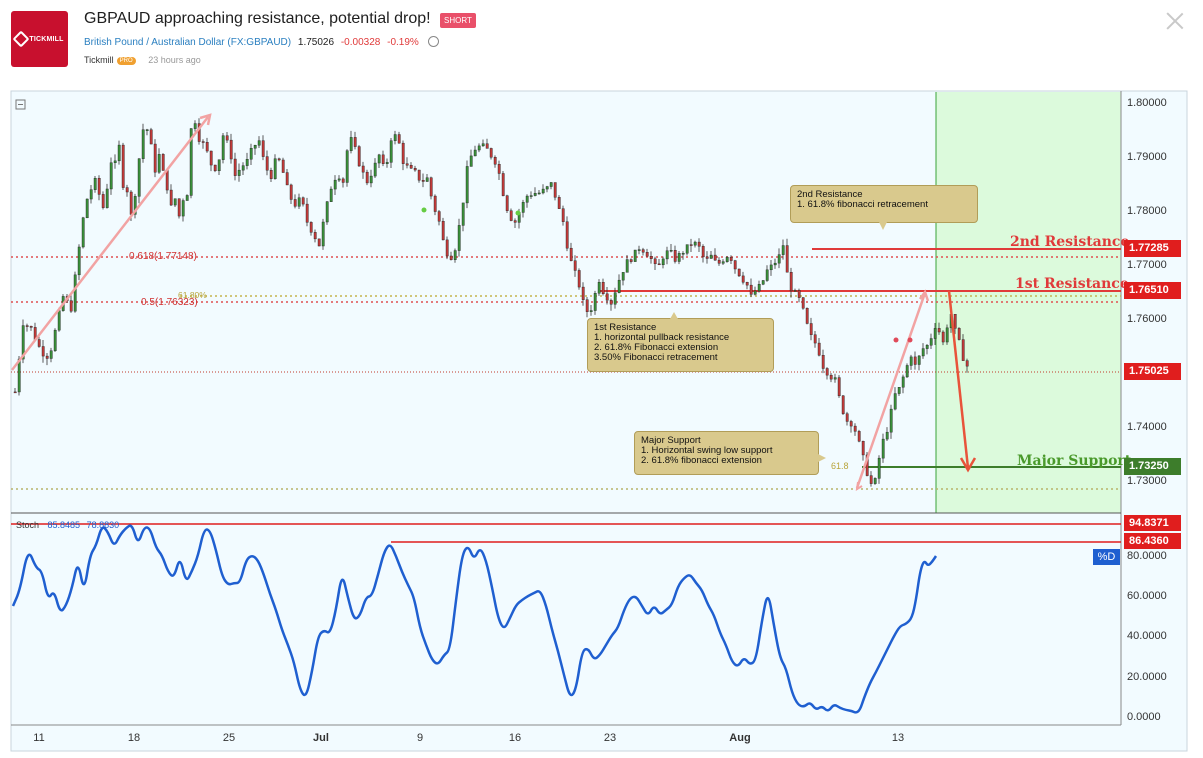 Image resolution: width=1203 pixels, height=758 pixels. Describe the element at coordinates (259, 42) in the screenshot. I see `symbol-link: (FX:GBPAUD)` at that location.